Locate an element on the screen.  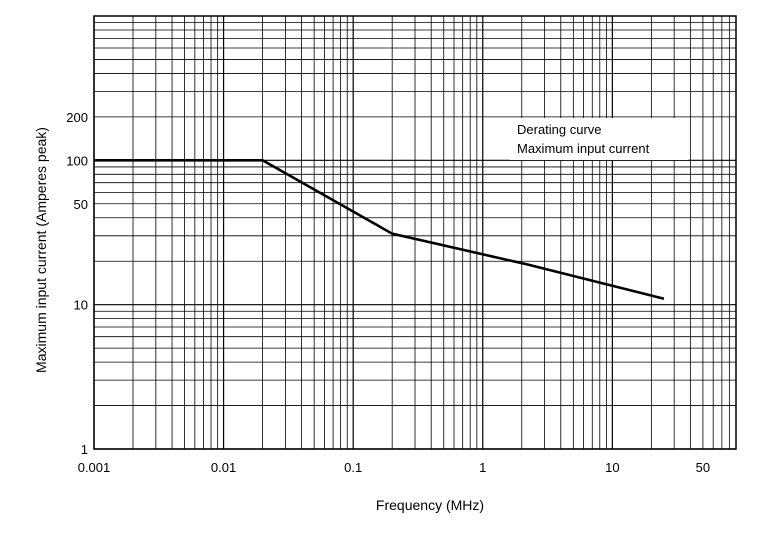
legend-box is located at coordinates (599, 139).